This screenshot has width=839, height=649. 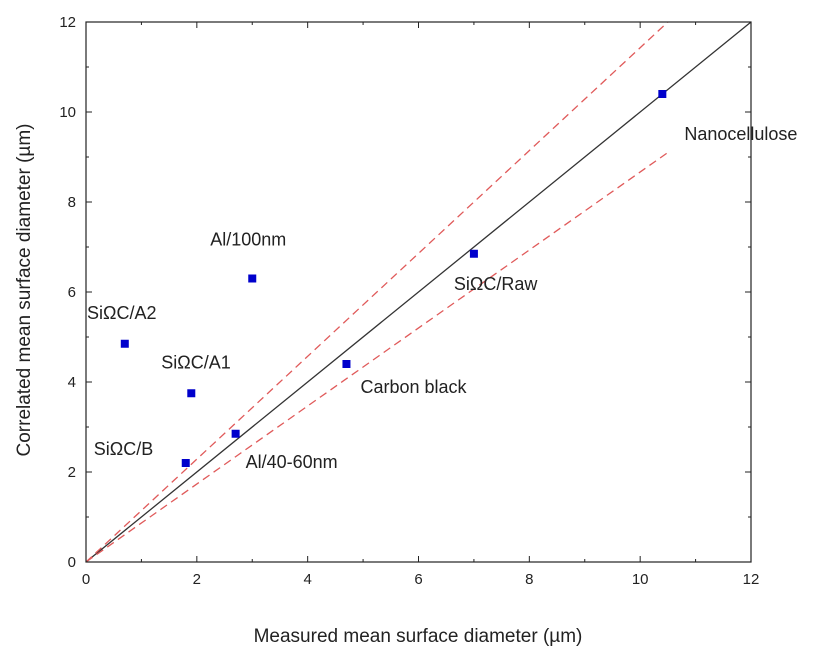 What do you see at coordinates (640, 579) in the screenshot?
I see `x-tick-label: 10` at bounding box center [640, 579].